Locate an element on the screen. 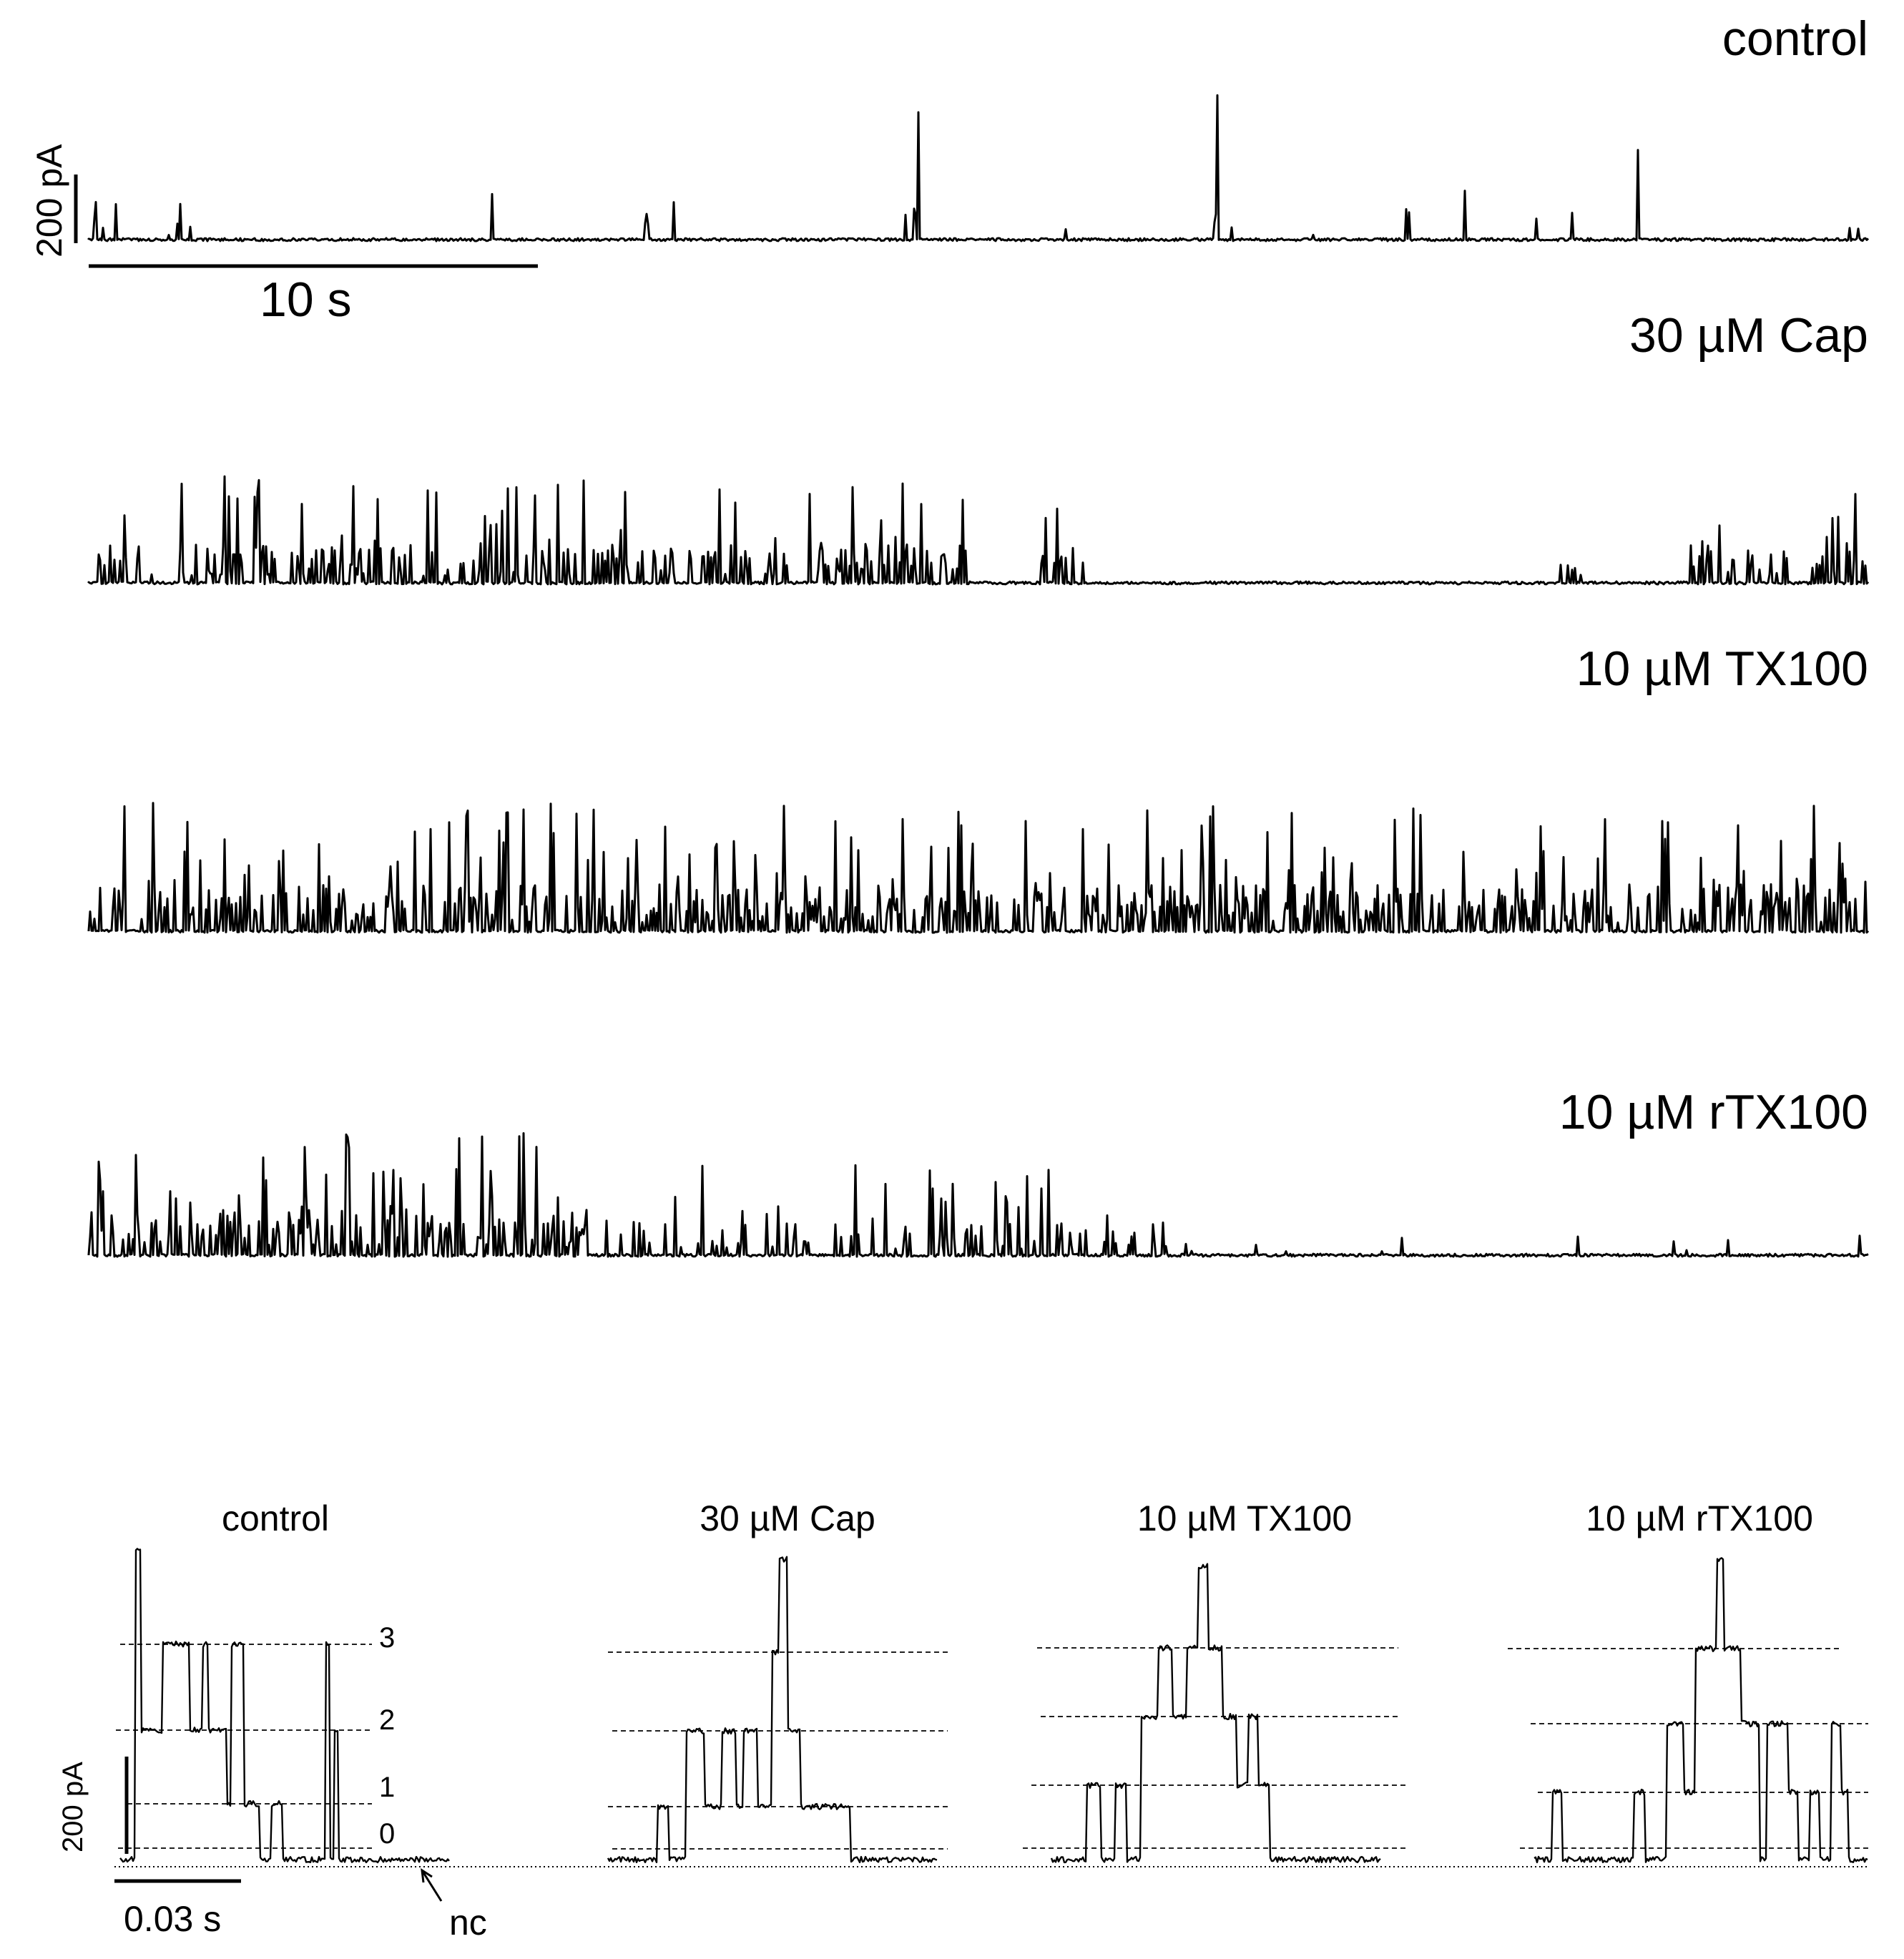  short-trace-control: control is located at coordinates (283, 1681).